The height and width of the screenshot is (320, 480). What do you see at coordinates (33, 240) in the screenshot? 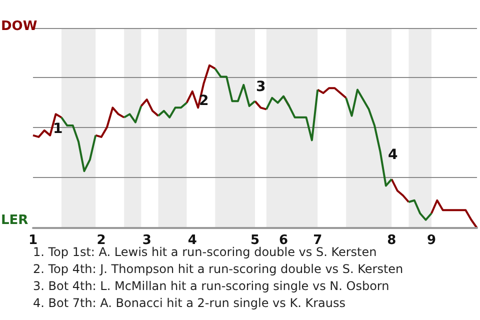
I see `x-tick-label: 1` at bounding box center [33, 240].